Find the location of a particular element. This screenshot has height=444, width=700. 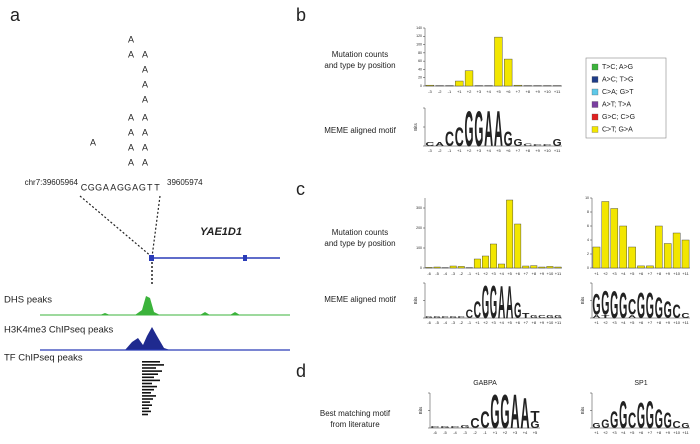

x-tick-label: +3 is located at coordinates (515, 432).